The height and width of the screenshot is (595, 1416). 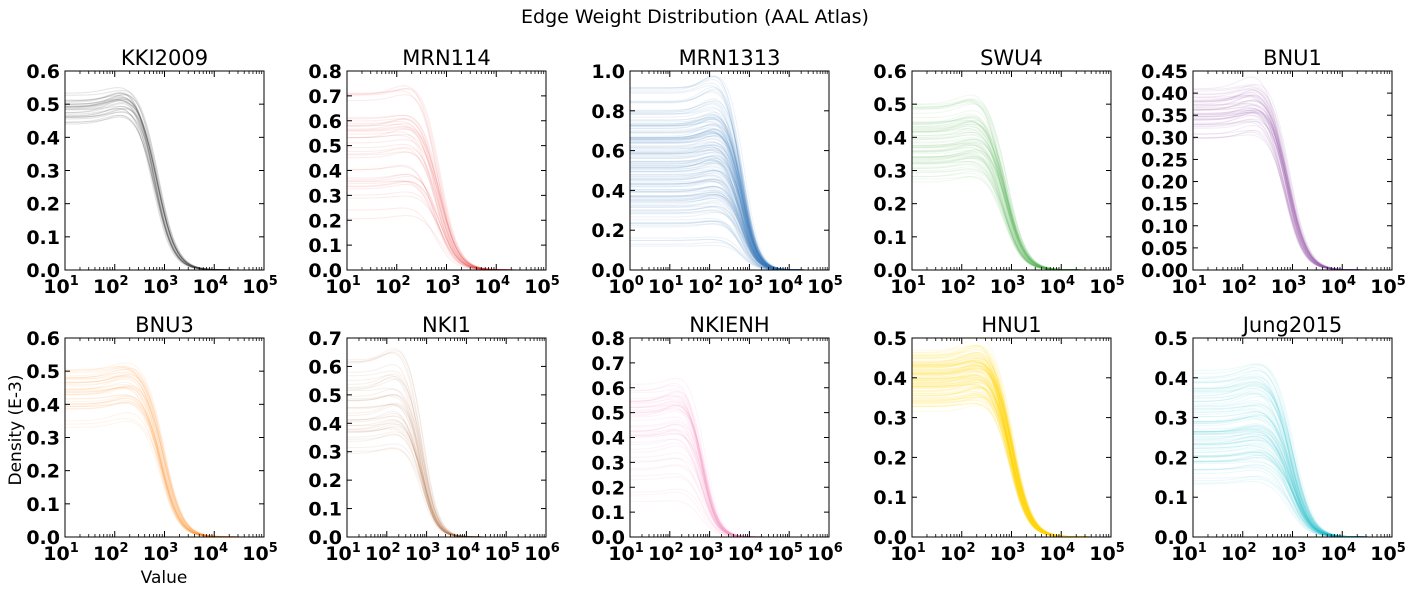 What do you see at coordinates (890, 72) in the screenshot?
I see `y-tick-label: 0.6` at bounding box center [890, 72].